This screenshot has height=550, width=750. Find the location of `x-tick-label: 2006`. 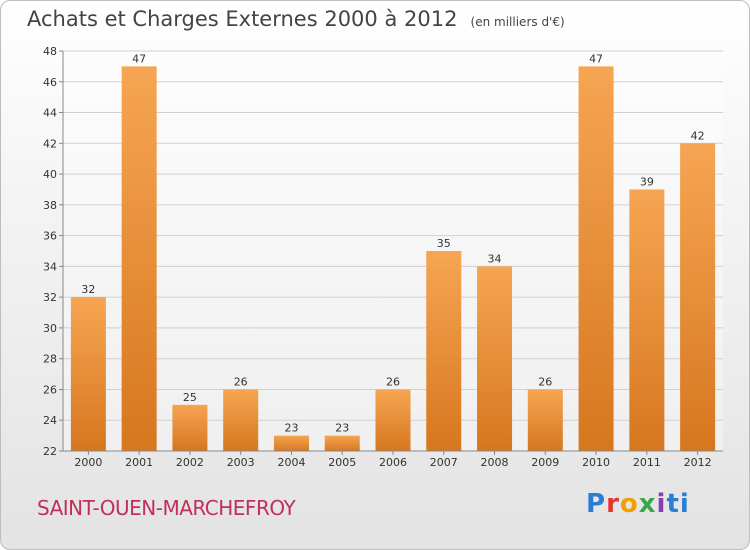

x-tick-label: 2006 is located at coordinates (393, 462).